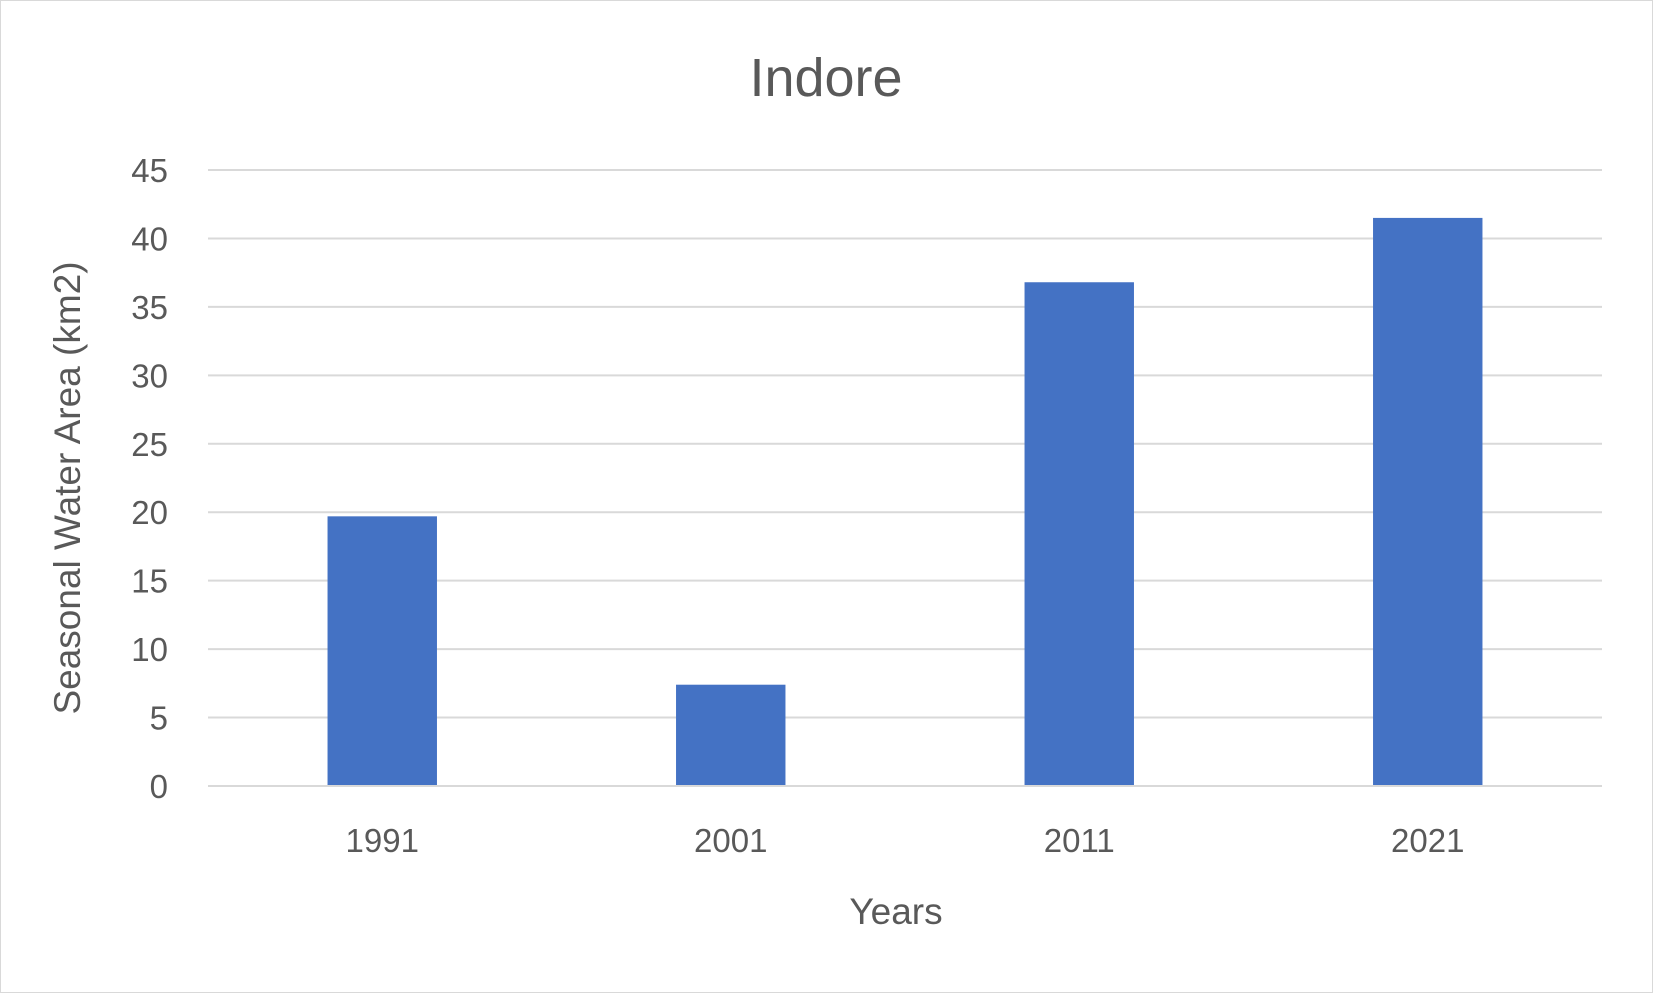  Describe the element at coordinates (149, 512) in the screenshot. I see `y-tick-label: 20` at that location.